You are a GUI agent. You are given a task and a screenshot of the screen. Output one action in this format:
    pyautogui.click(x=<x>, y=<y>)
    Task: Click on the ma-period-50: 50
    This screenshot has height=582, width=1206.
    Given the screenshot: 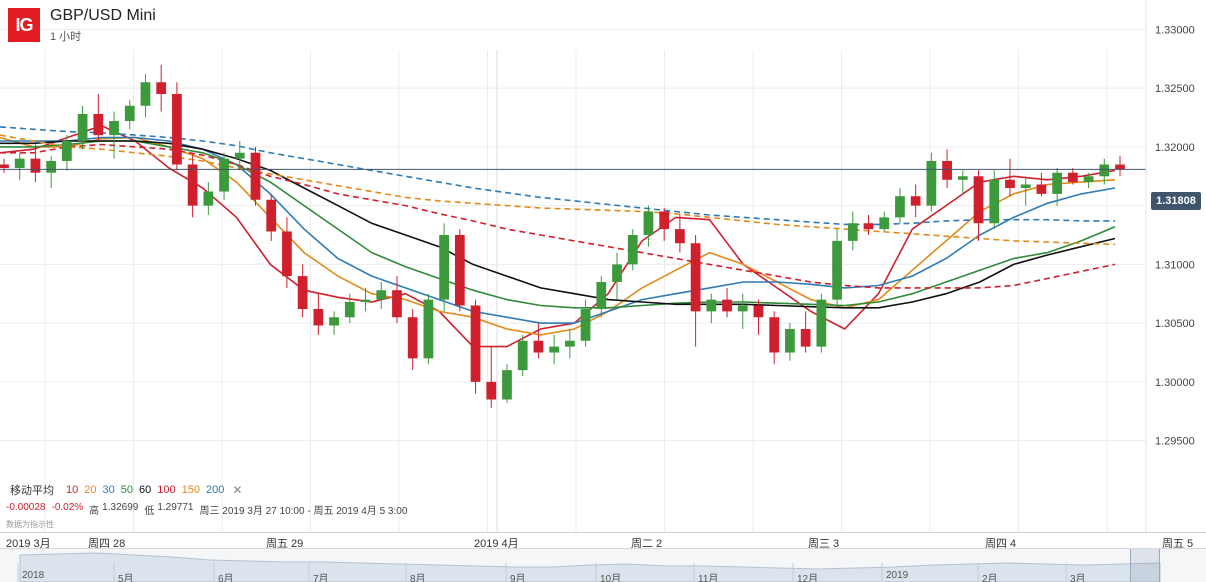 What is the action you would take?
    pyautogui.click(x=126, y=490)
    